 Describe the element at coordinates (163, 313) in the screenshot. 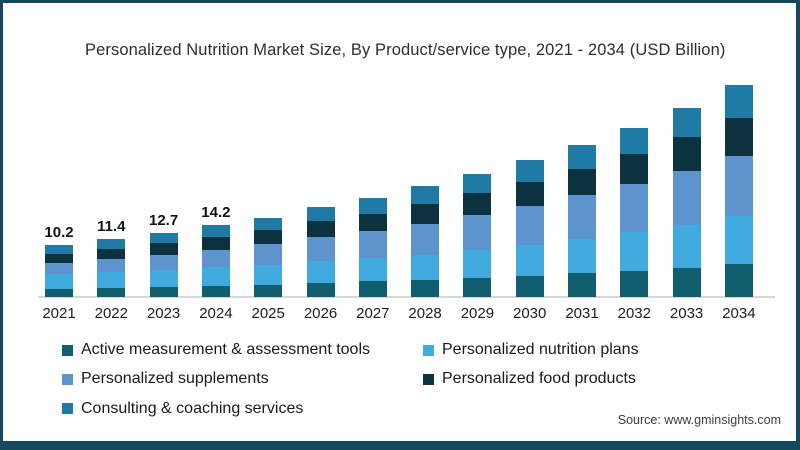

I see `x-tick-label: 2023` at that location.